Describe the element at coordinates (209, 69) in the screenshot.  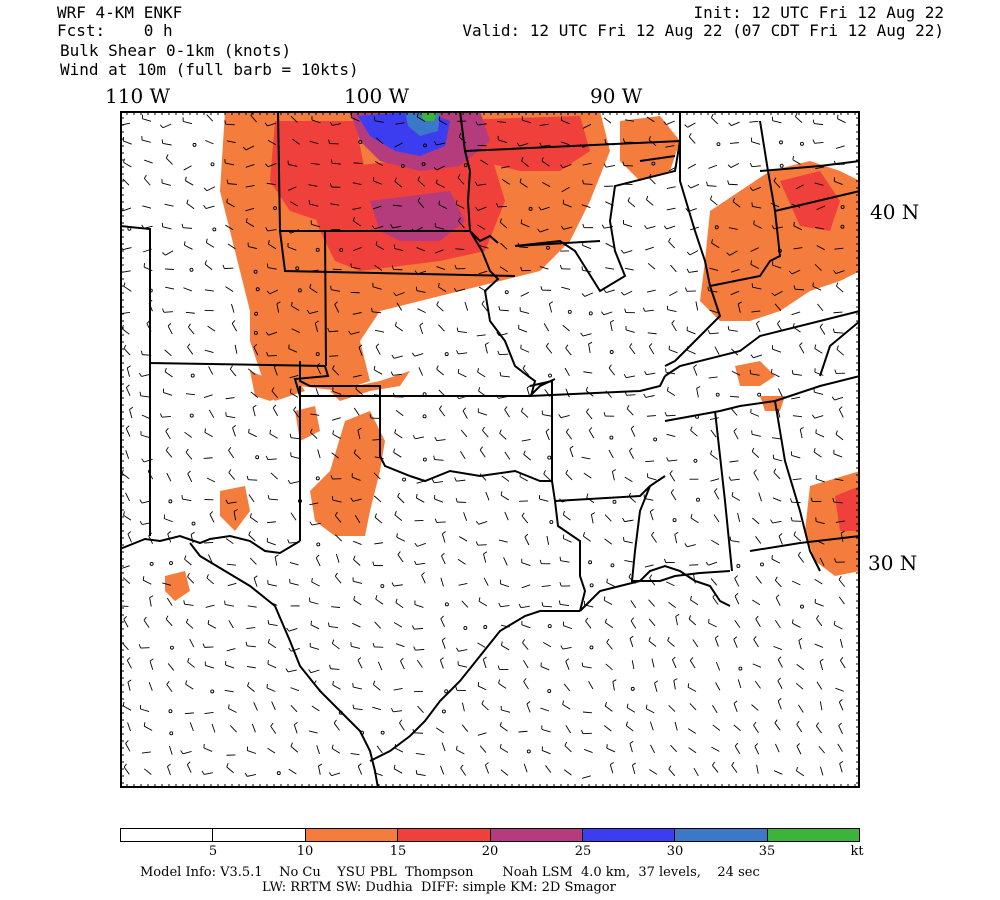
I see `wind-title: Wind at 10m (full barb = 10kts)` at that location.